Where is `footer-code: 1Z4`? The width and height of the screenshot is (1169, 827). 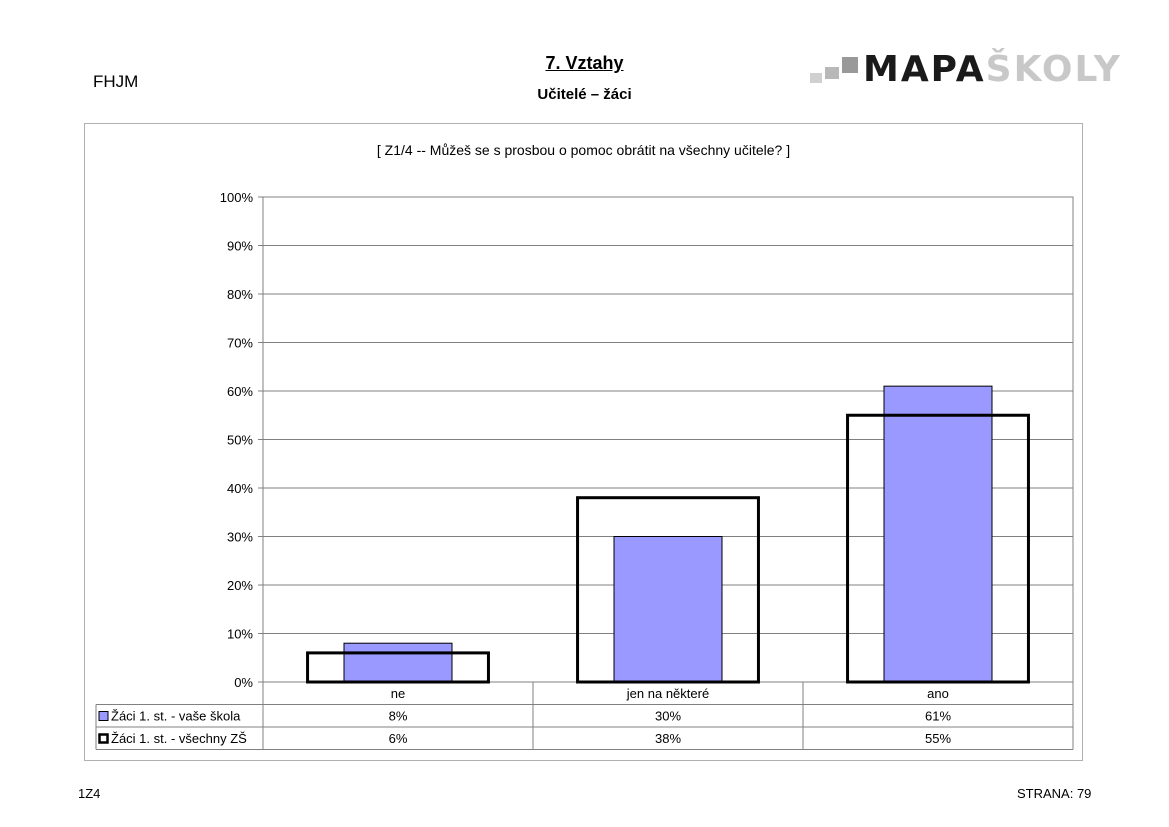
footer-code: 1Z4 is located at coordinates (89, 793).